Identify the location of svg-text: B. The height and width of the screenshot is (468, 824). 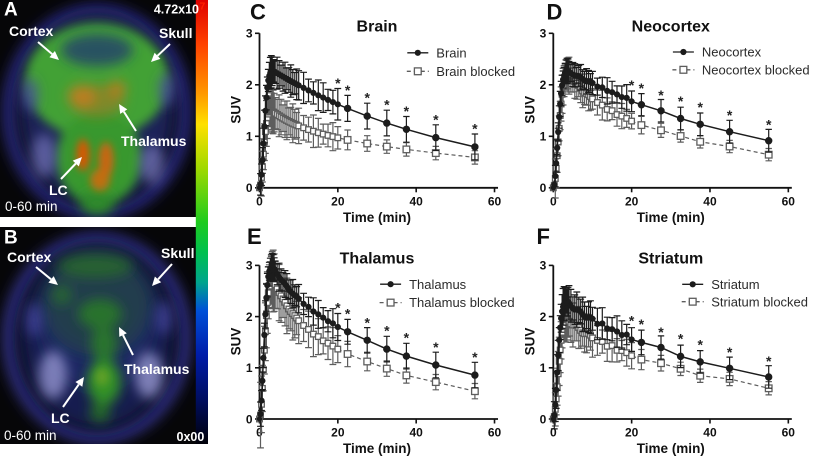
(11, 237).